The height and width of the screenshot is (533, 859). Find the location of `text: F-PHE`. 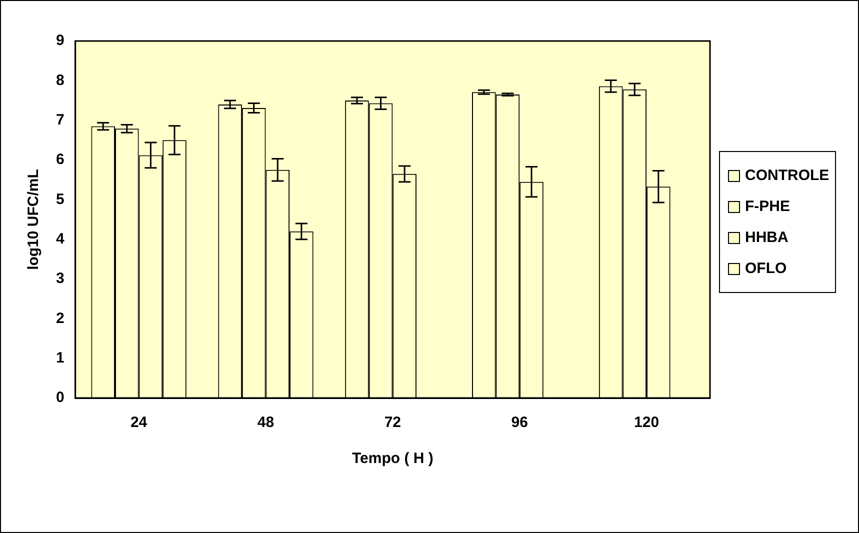

text: F-PHE is located at coordinates (767, 206).